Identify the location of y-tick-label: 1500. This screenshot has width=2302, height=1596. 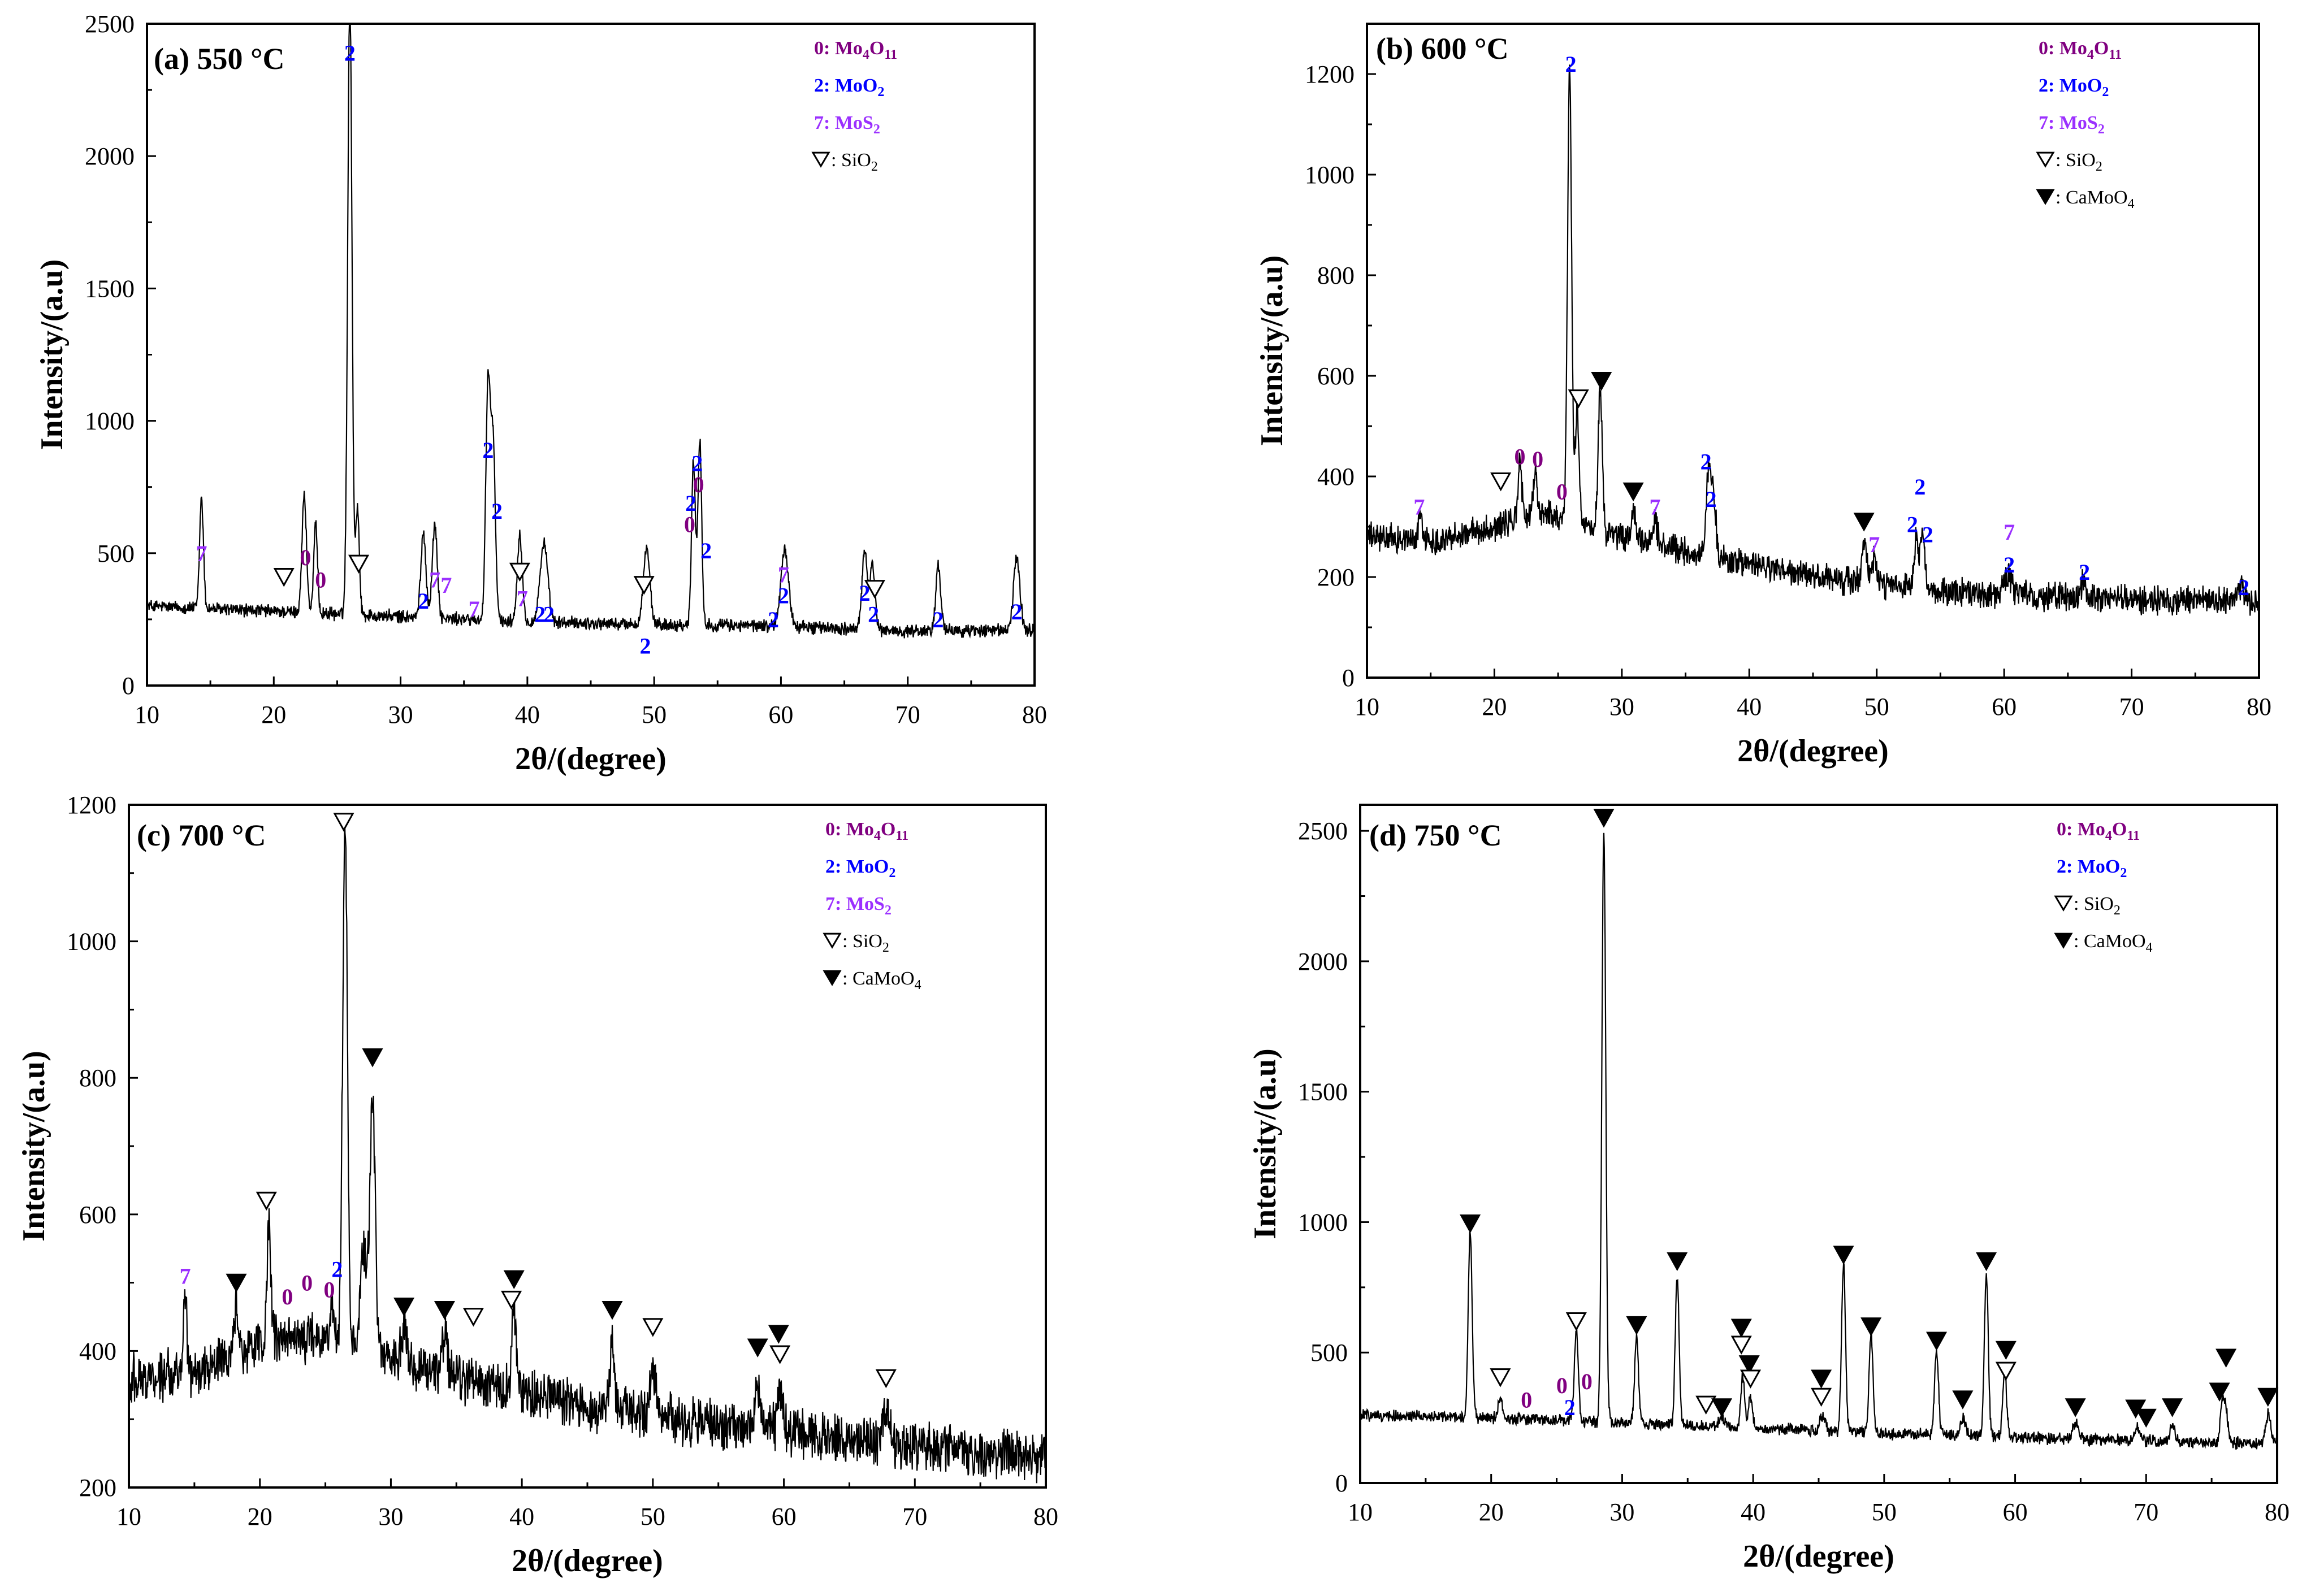
(1323, 1092).